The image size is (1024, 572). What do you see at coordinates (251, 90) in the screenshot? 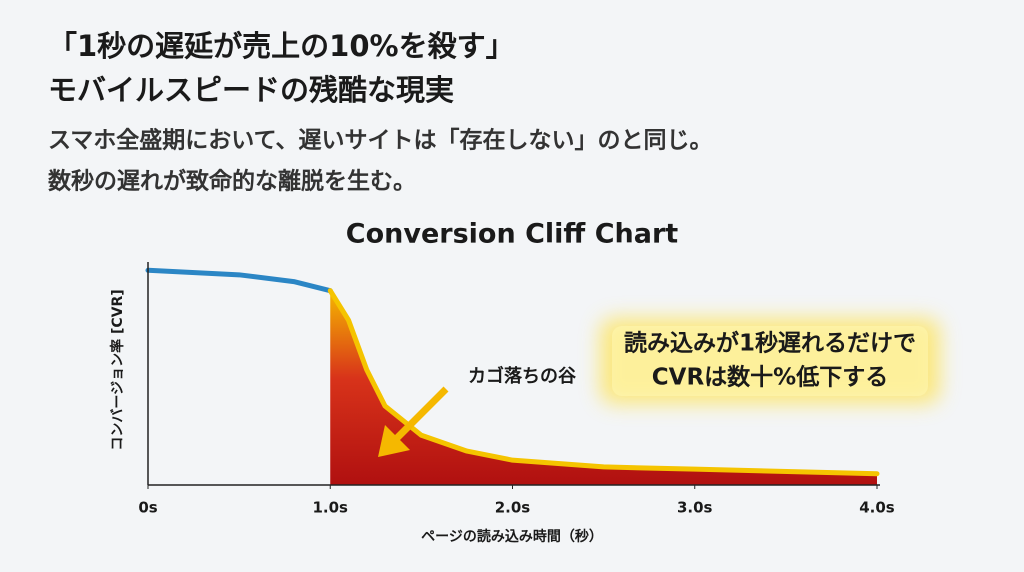
I see `title: モバイルスピードの残酷な現実` at bounding box center [251, 90].